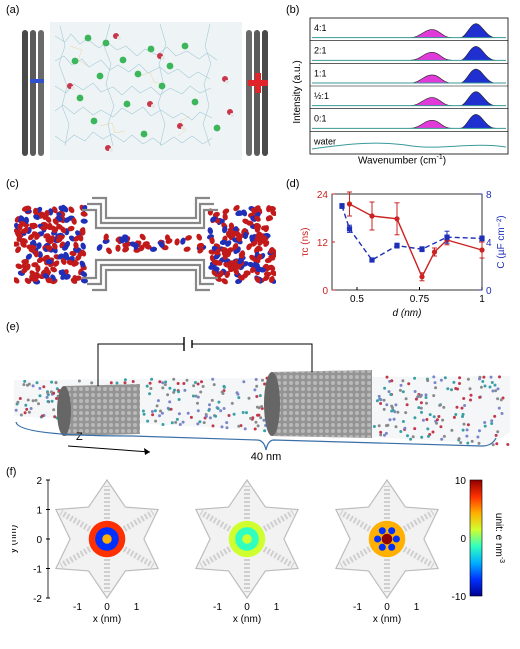  I want to click on y-tick-label: 2, so click(39, 481).